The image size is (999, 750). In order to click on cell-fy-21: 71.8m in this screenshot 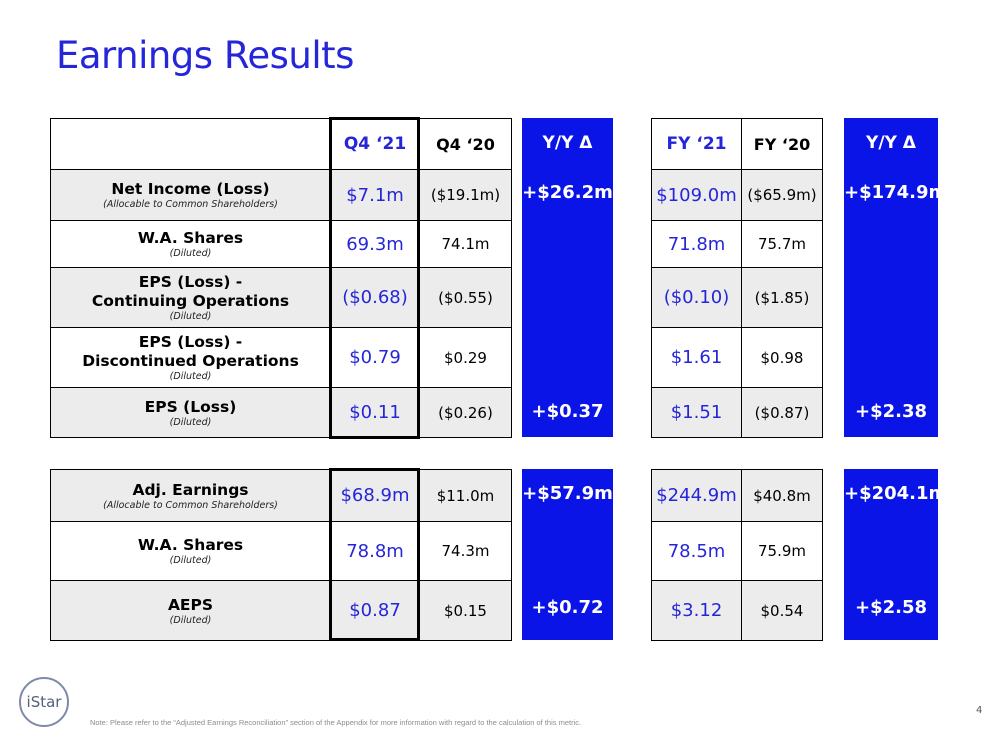, I will do `click(696, 244)`.